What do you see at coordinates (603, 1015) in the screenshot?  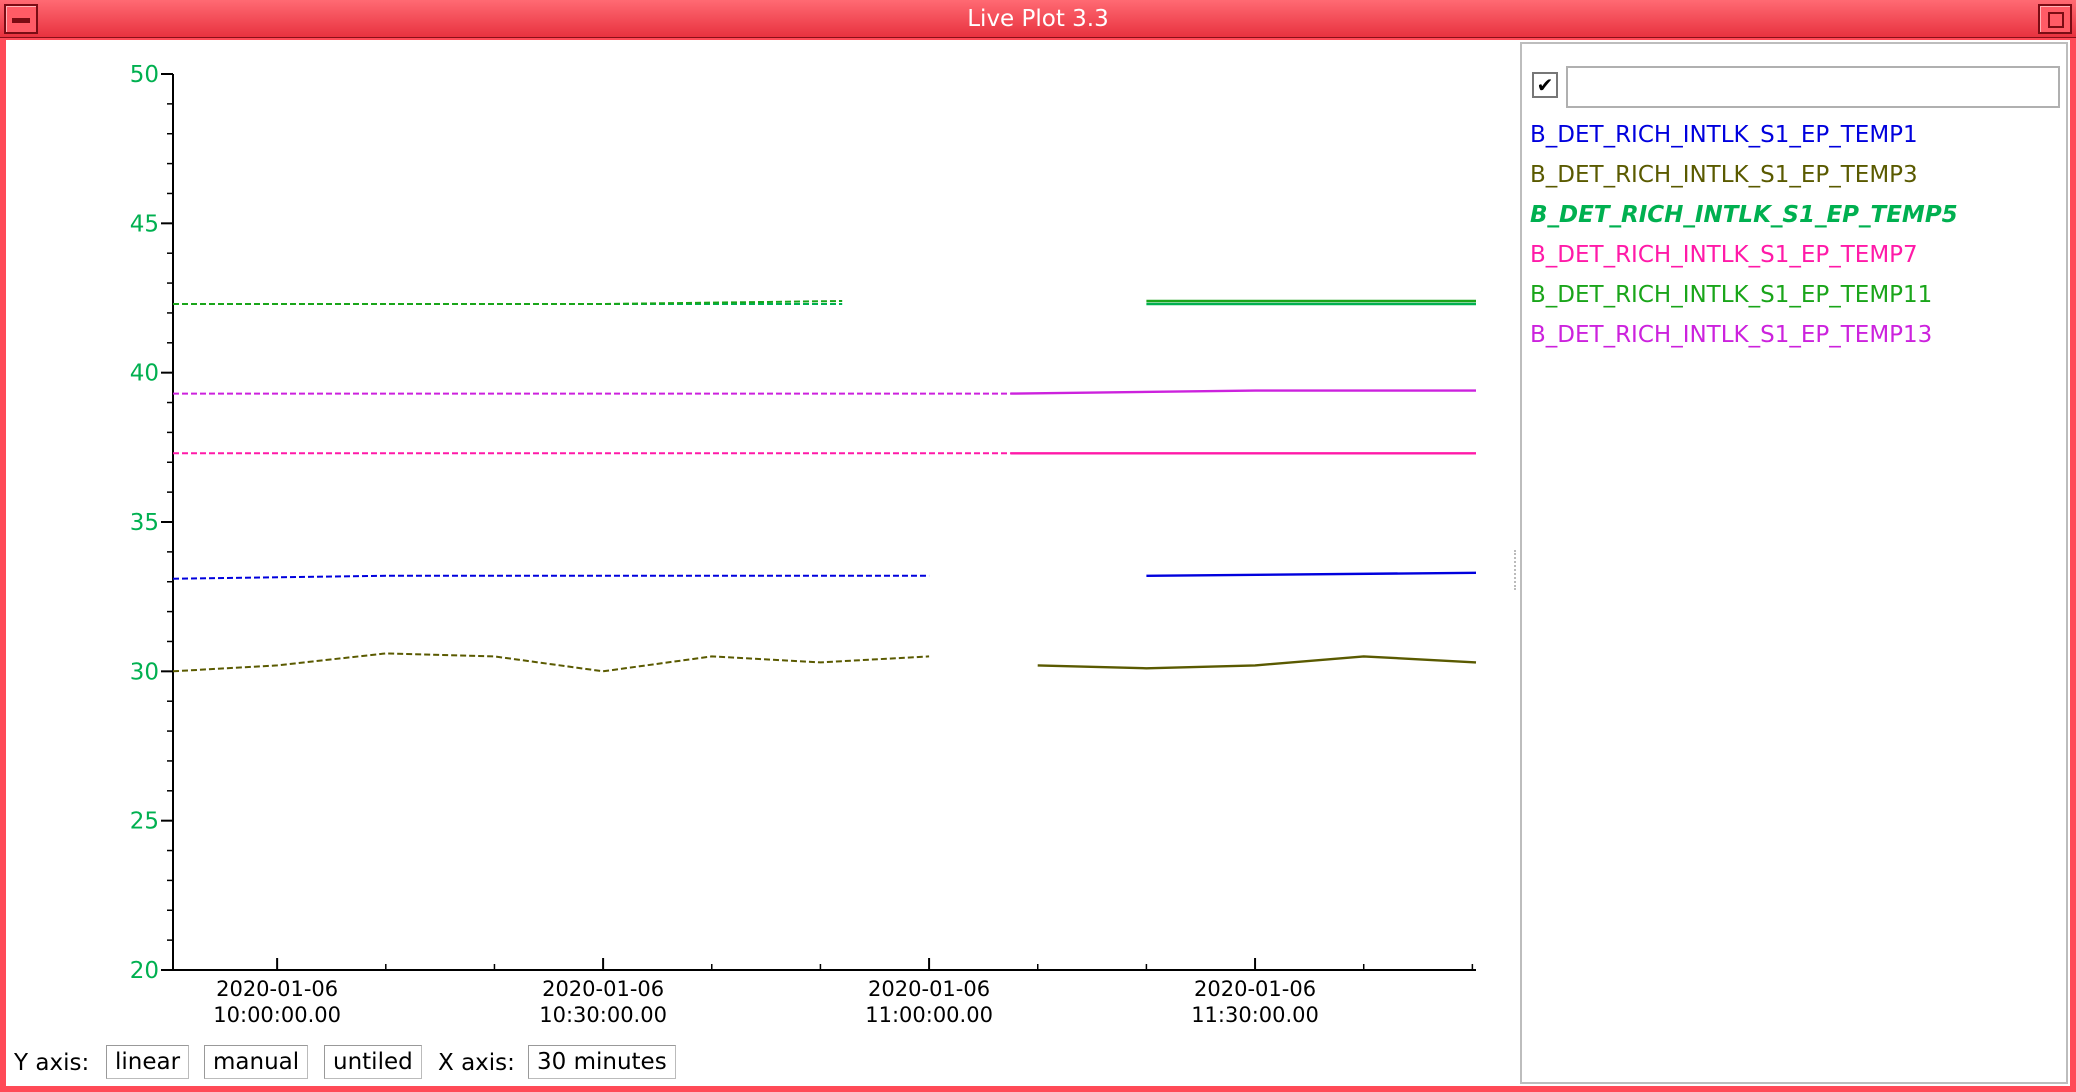 I see `x-tick-label: 10:30:00.00` at bounding box center [603, 1015].